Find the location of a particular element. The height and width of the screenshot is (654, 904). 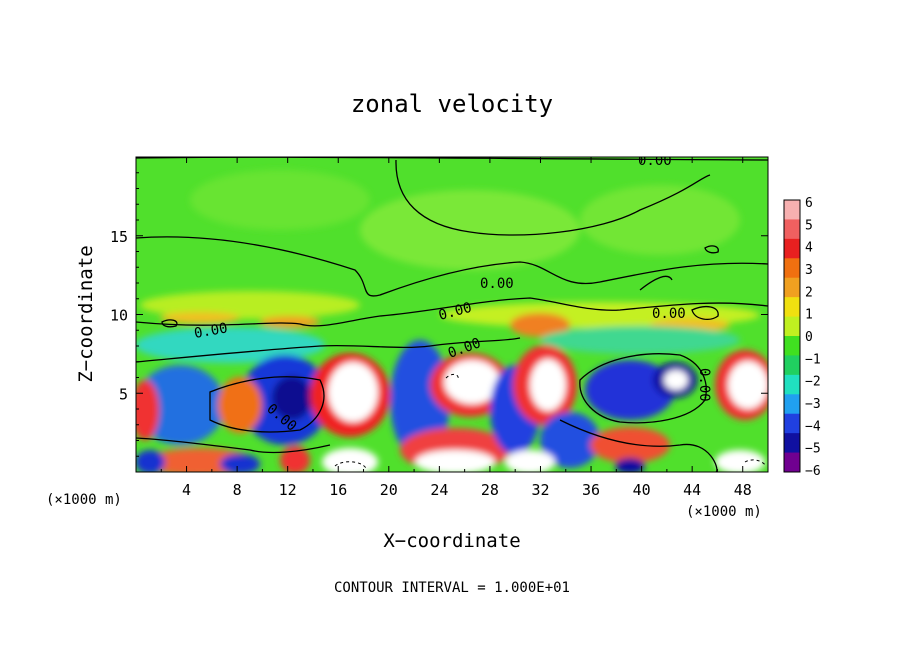

chart-title: zonal velocity is located at coordinates (452, 104).